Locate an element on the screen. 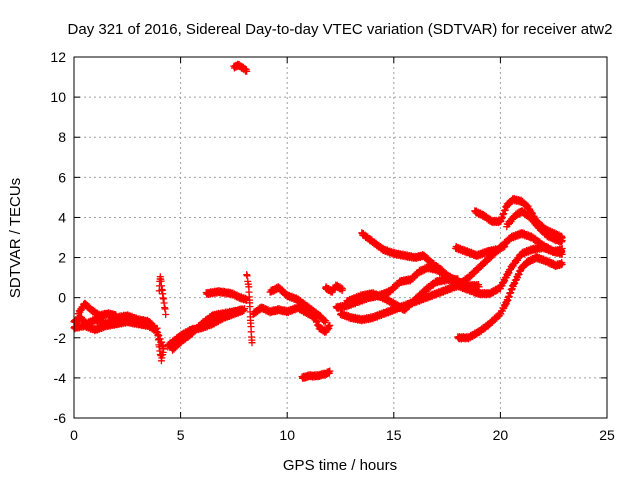 The height and width of the screenshot is (480, 640). y-tick-label: 4 is located at coordinates (62, 217).